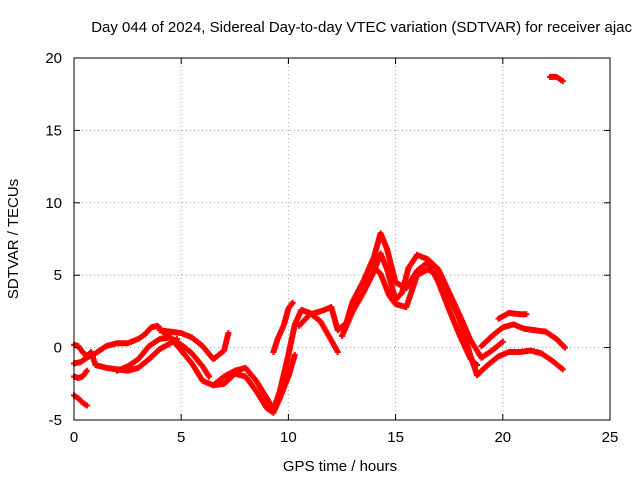 The width and height of the screenshot is (640, 480). What do you see at coordinates (74, 437) in the screenshot?
I see `x-tick-label: 0` at bounding box center [74, 437].